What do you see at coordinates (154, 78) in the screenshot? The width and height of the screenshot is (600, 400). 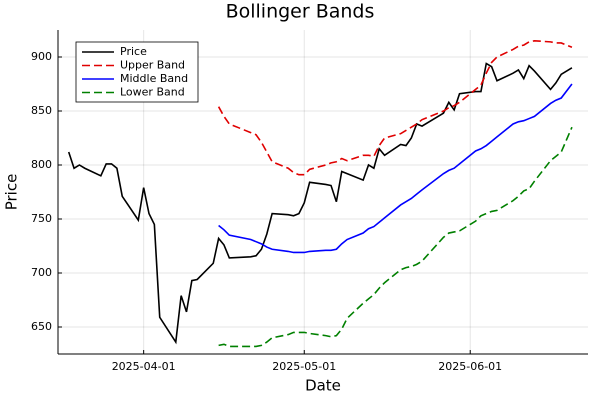 I see `legend-label: Middle Band` at bounding box center [154, 78].